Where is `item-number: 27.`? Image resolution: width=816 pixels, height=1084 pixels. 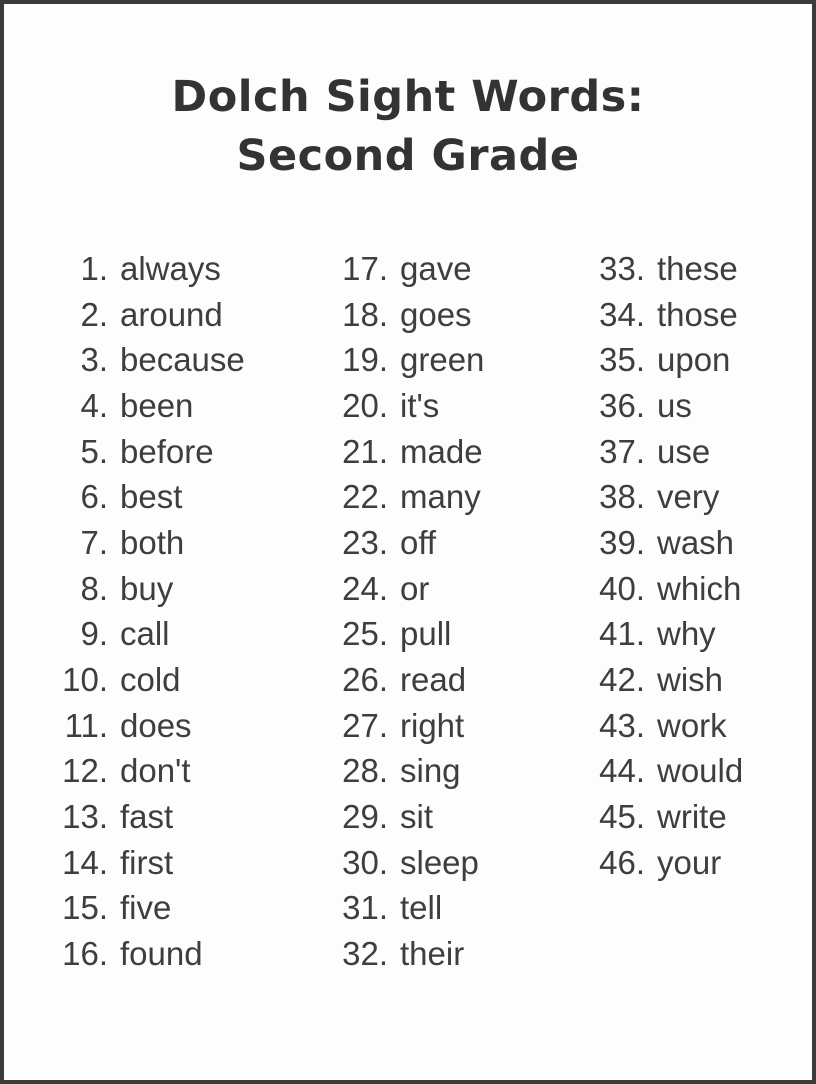 item-number: 27. is located at coordinates (365, 725).